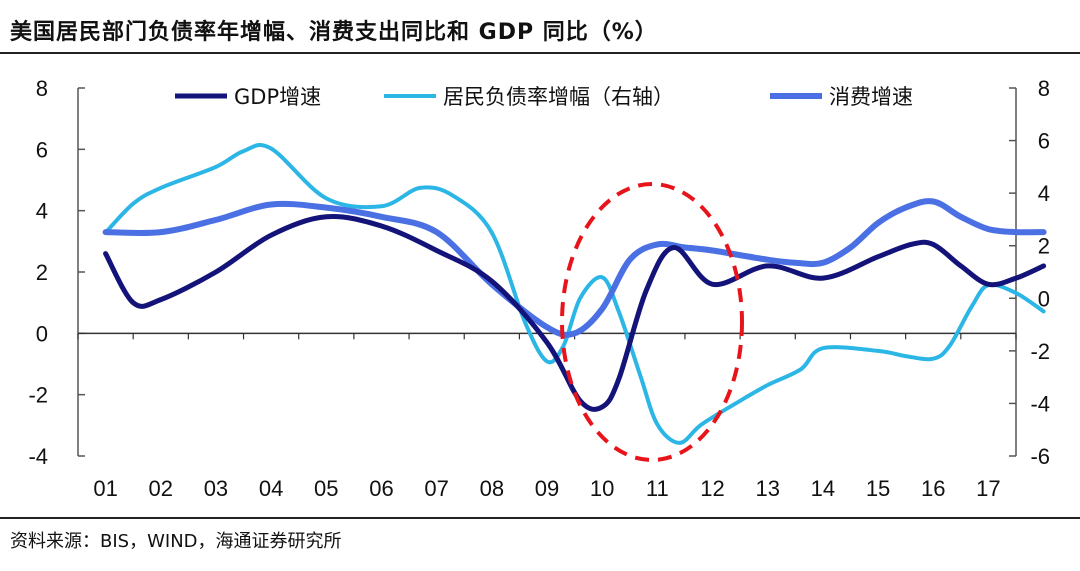 This screenshot has height=571, width=1080. What do you see at coordinates (1040, 456) in the screenshot?
I see `right-tick-label: -6` at bounding box center [1040, 456].